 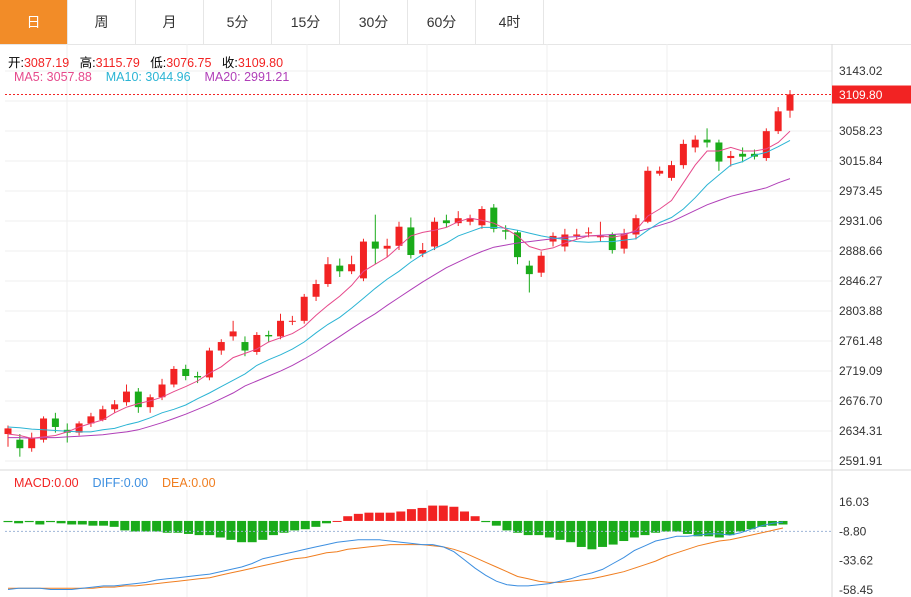 I want to click on macd-tick-label: -58.45, so click(x=856, y=590).